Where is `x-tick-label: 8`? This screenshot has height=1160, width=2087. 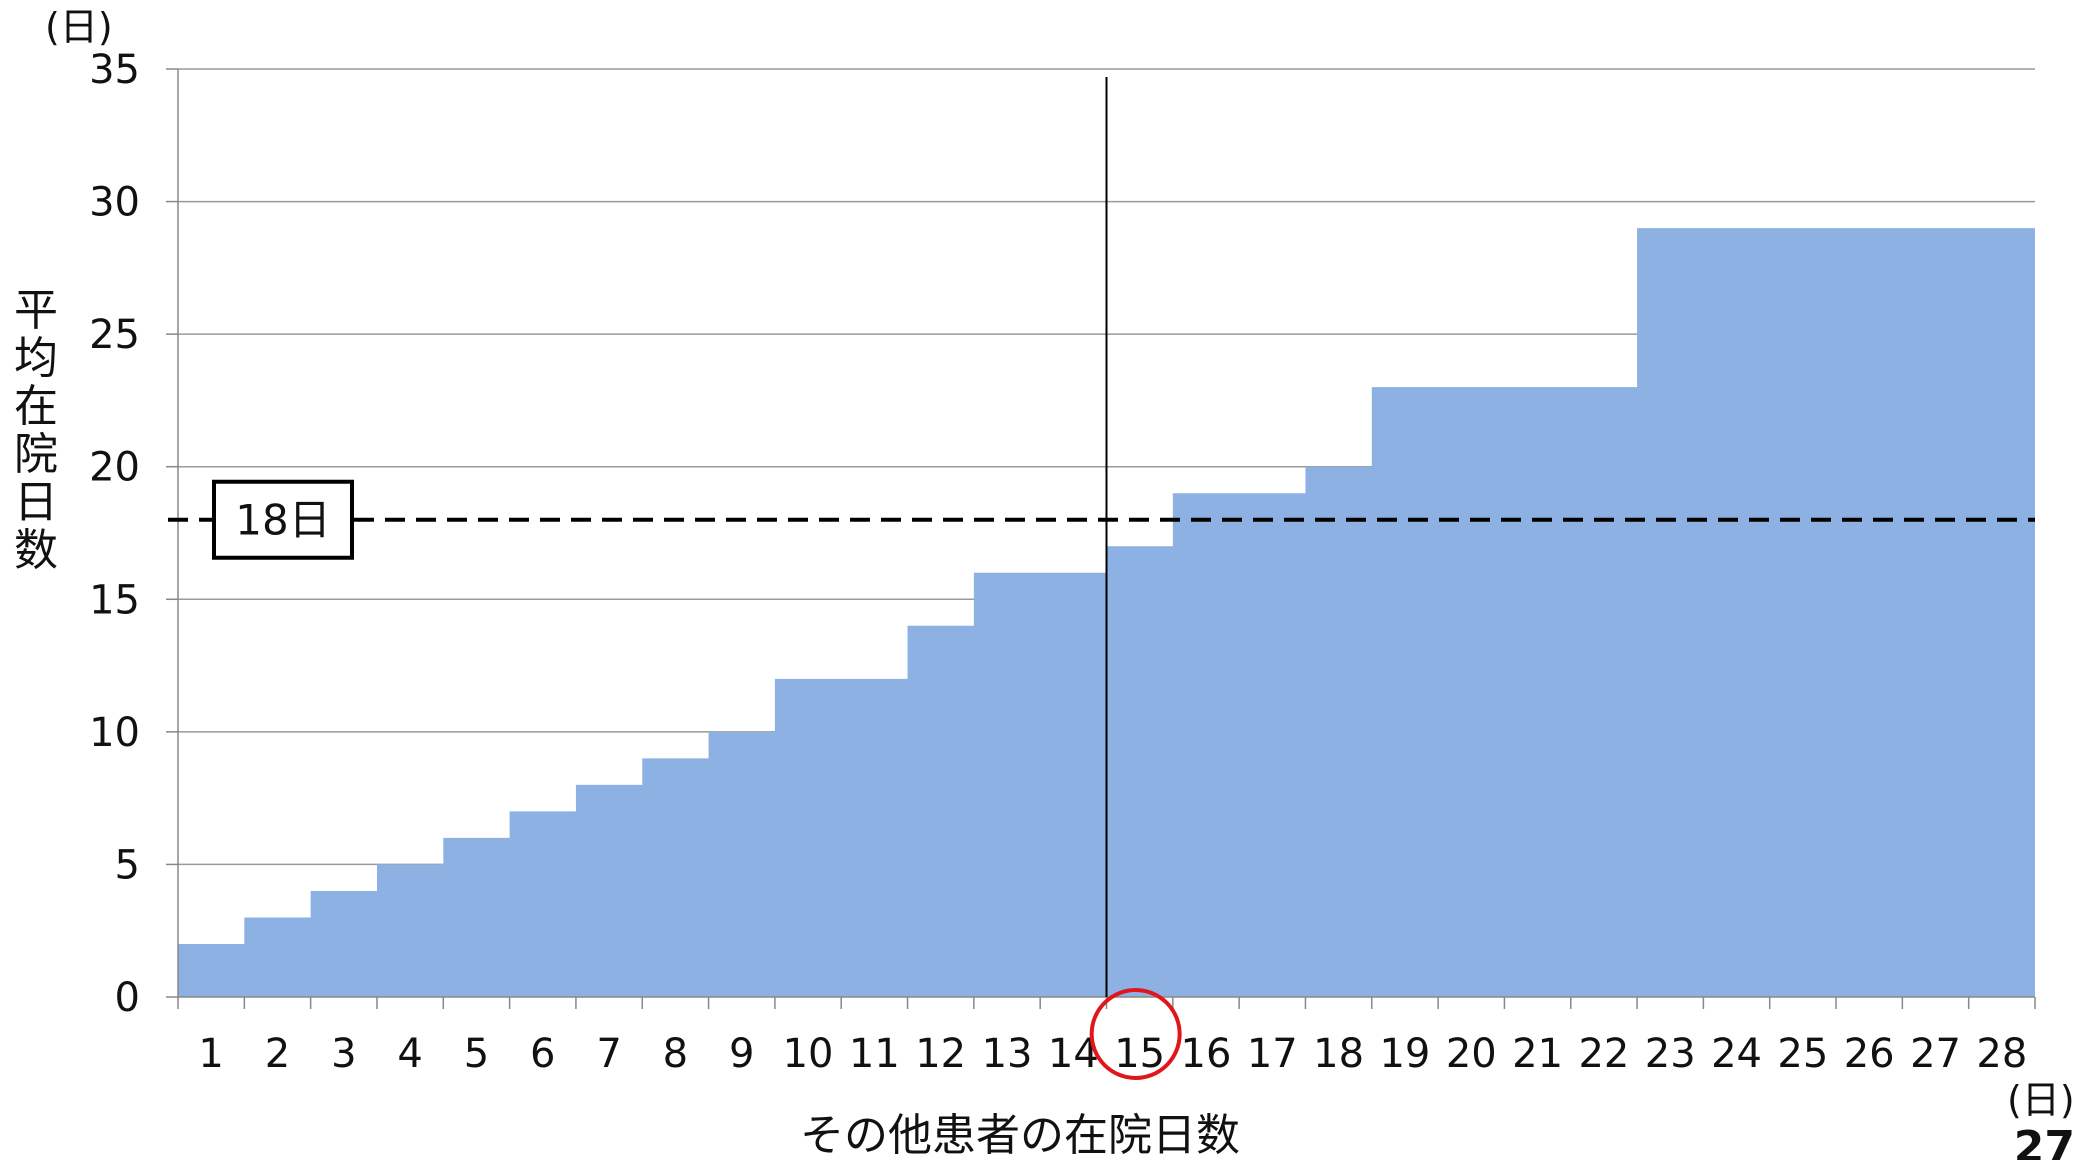
x-tick-label: 8 is located at coordinates (675, 1054).